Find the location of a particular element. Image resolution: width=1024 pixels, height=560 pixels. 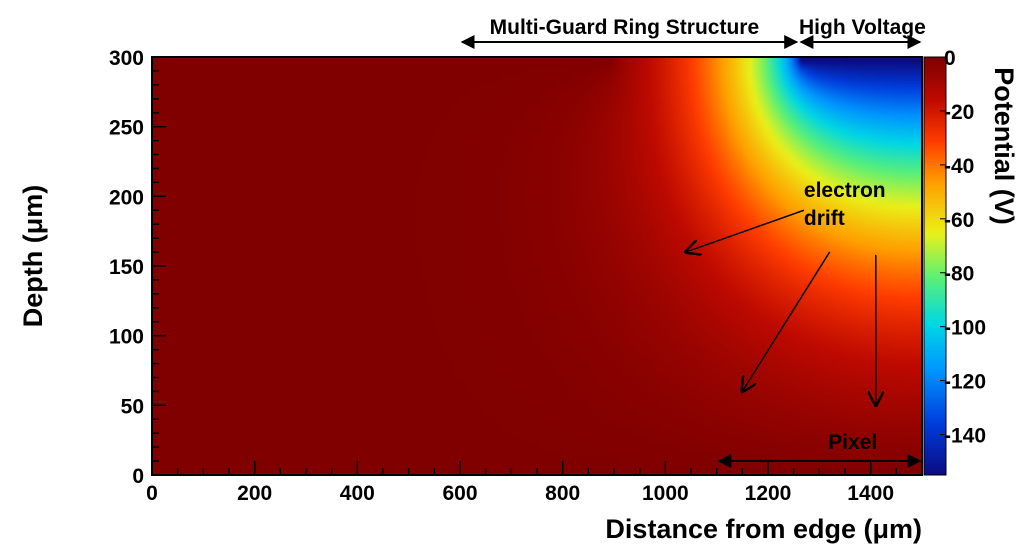

y-tick-label: 300 is located at coordinates (126, 58).